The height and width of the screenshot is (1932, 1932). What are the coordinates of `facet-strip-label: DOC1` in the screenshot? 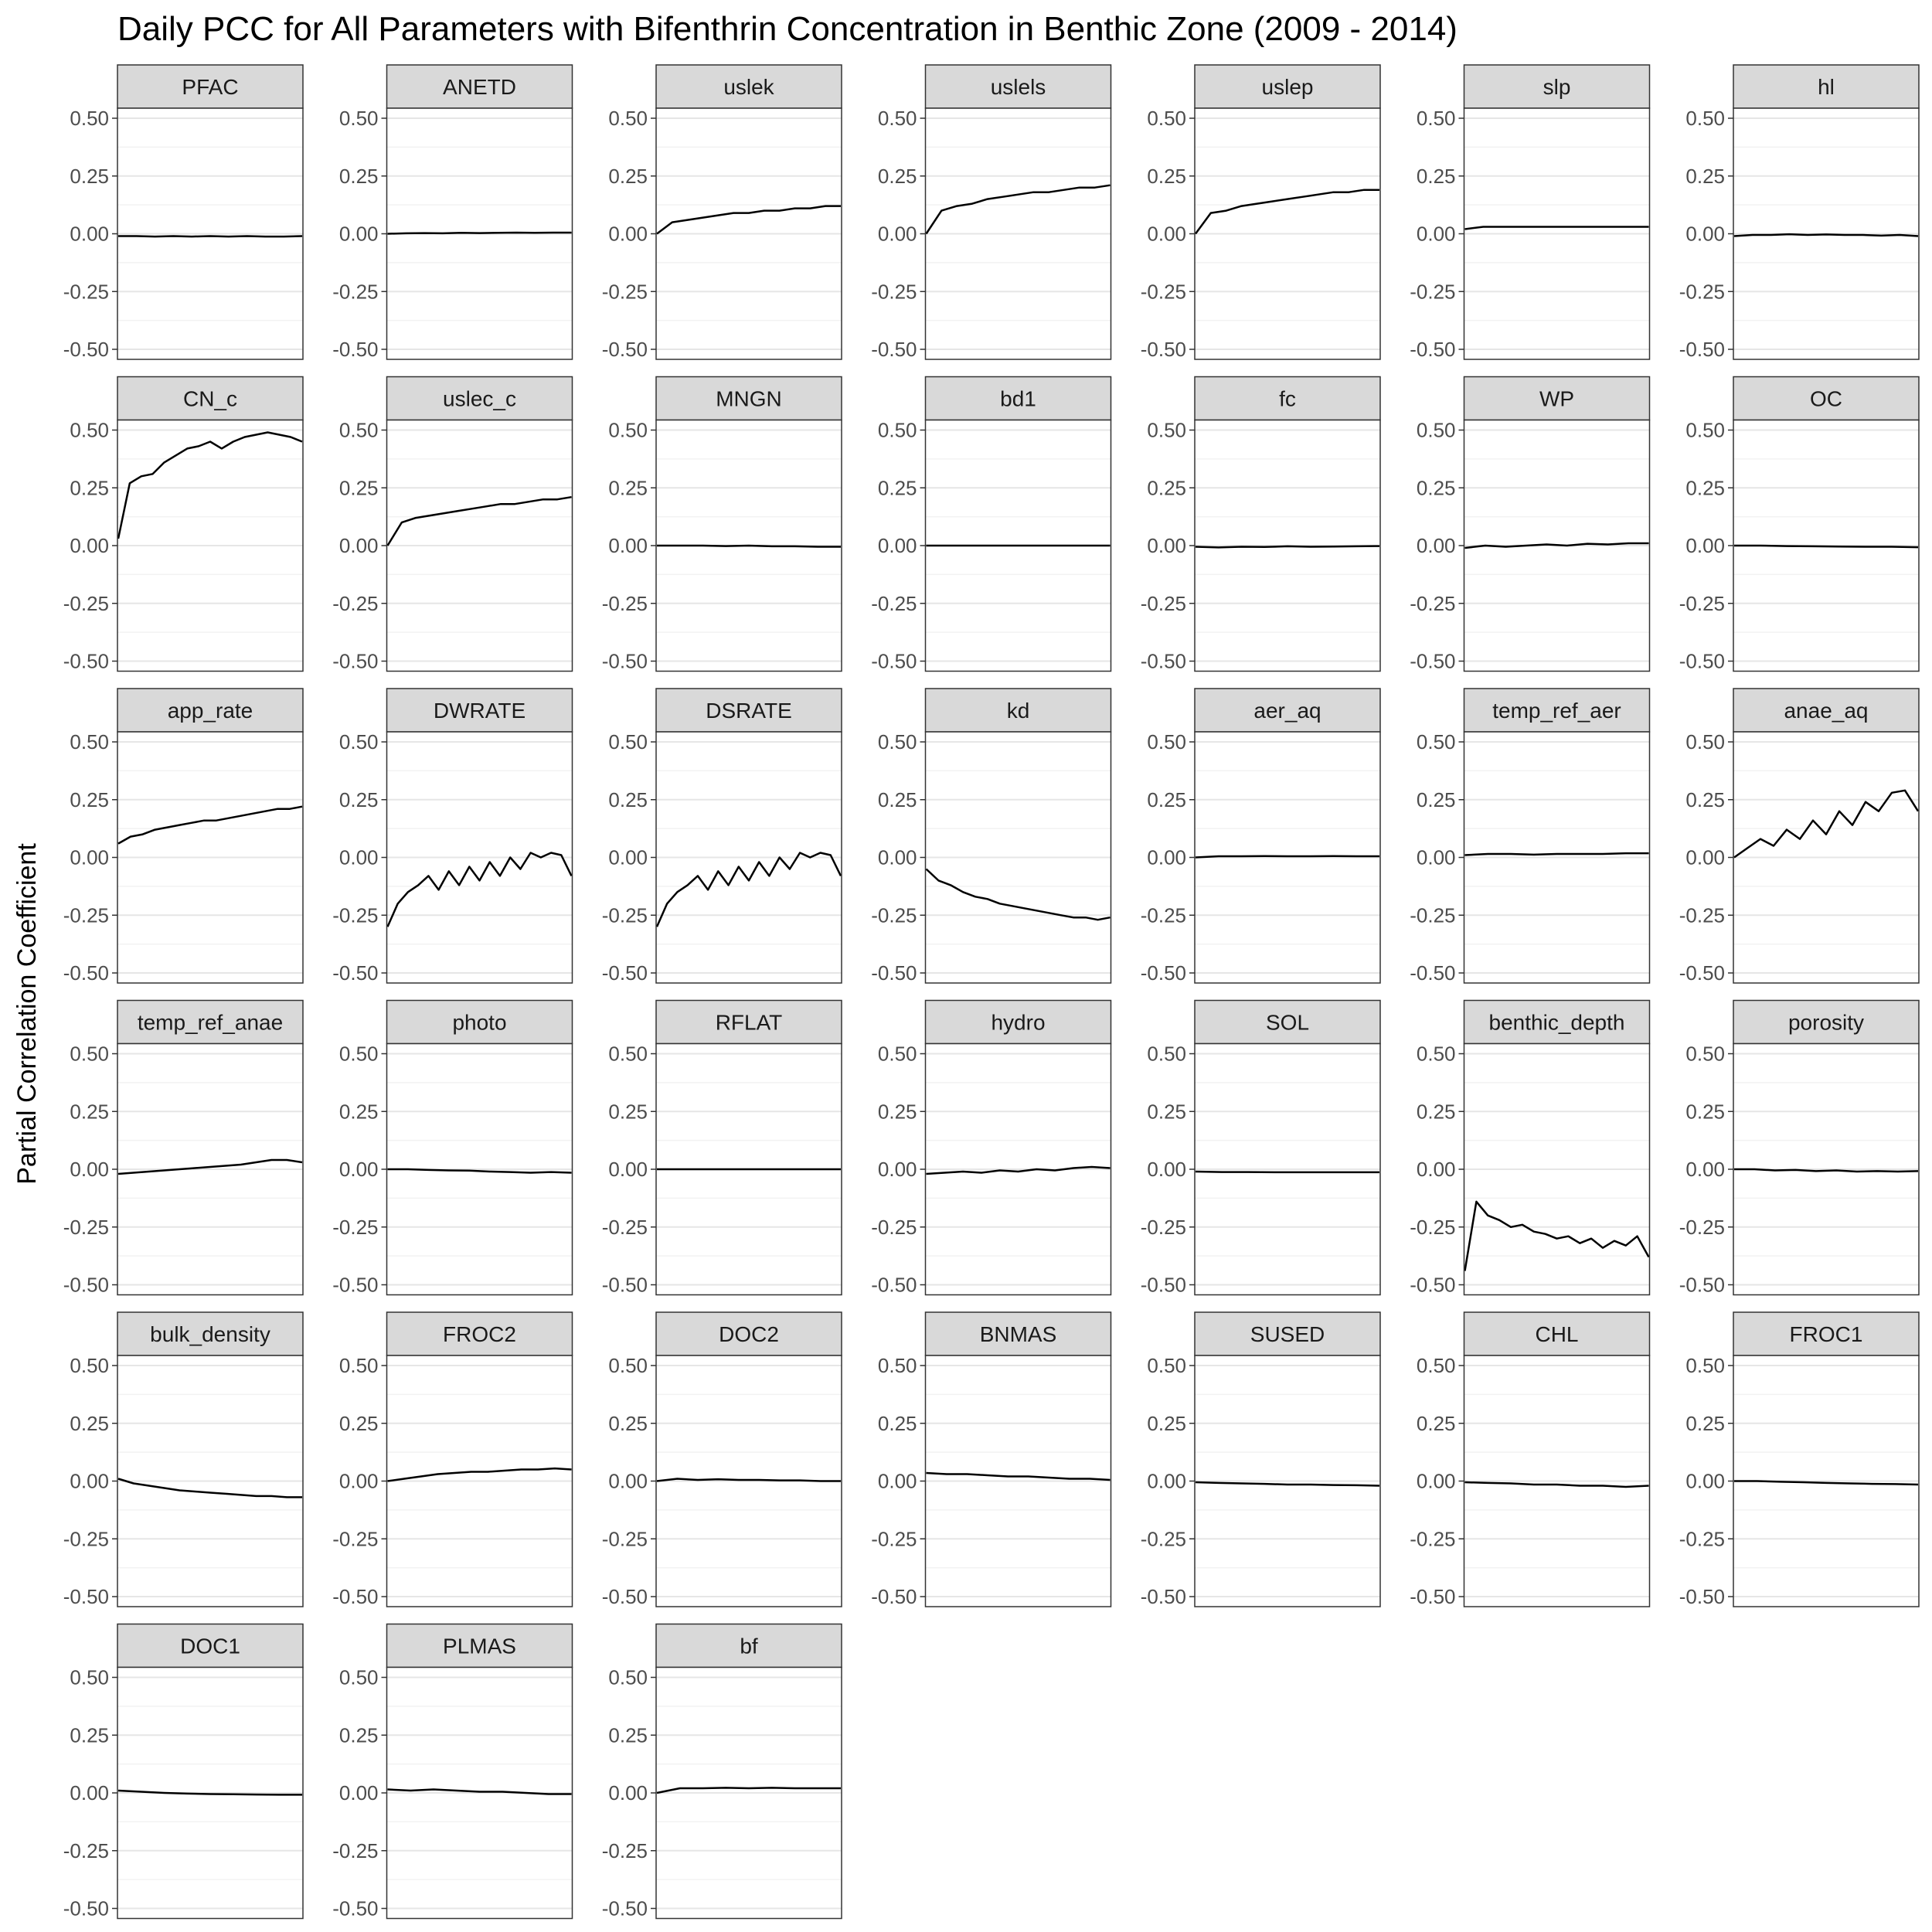 It's located at (210, 1646).